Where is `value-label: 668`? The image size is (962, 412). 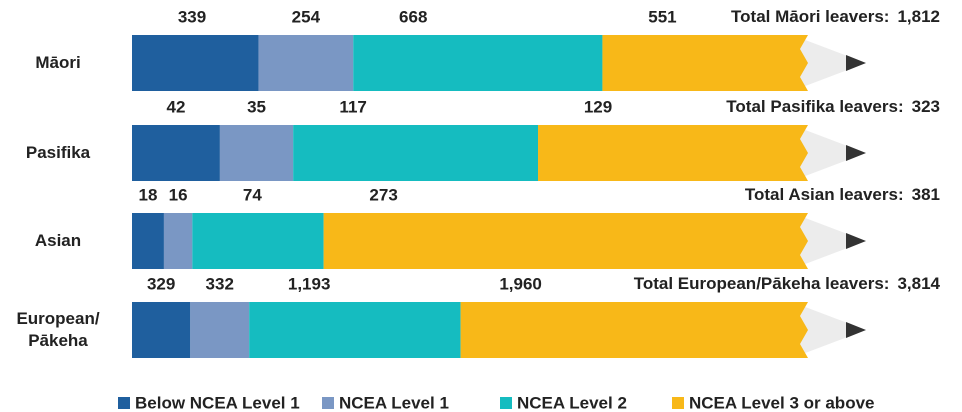 value-label: 668 is located at coordinates (413, 16).